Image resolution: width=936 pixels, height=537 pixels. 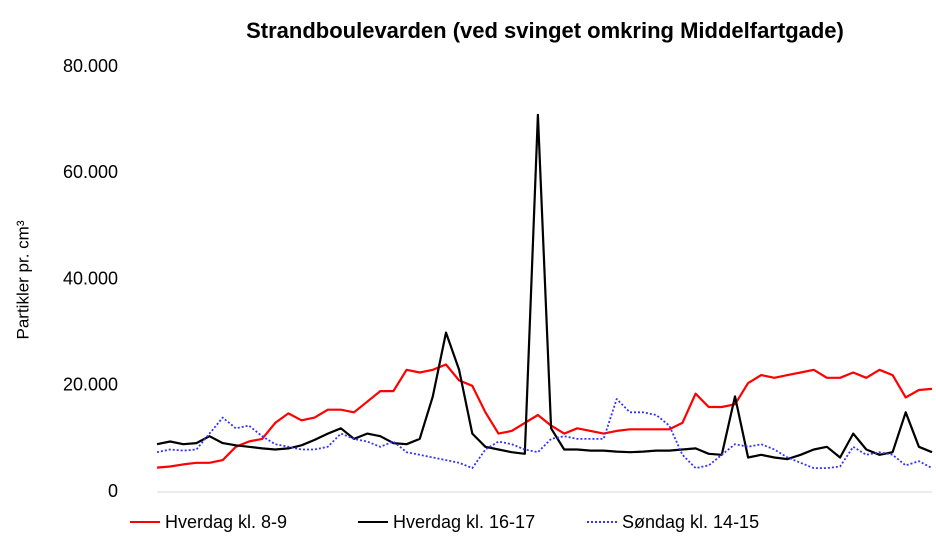 What do you see at coordinates (690, 522) in the screenshot?
I see `legend-label: Søndag kl. 14-15` at bounding box center [690, 522].